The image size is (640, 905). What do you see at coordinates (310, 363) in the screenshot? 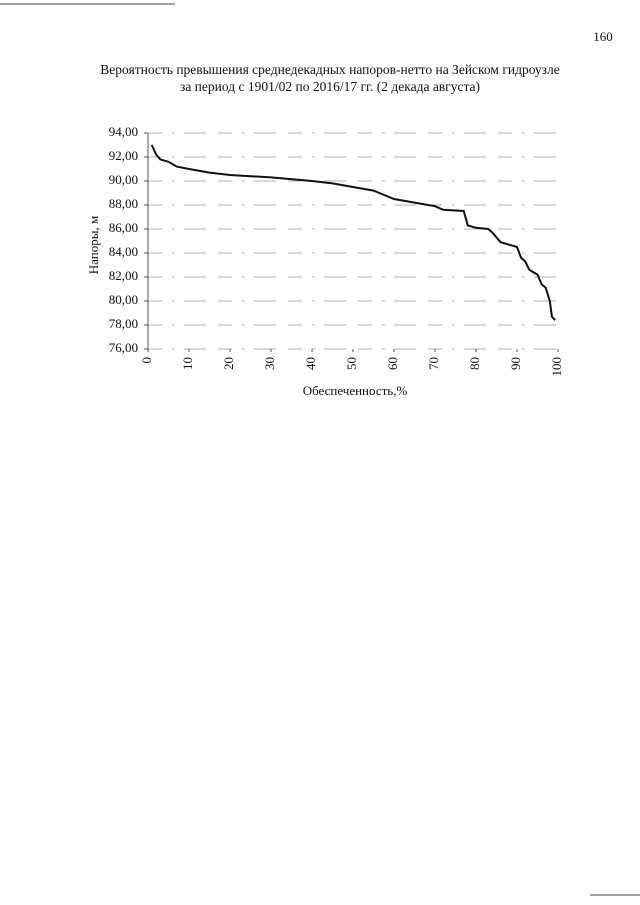
I see `x-tick-label: 40` at bounding box center [310, 363].